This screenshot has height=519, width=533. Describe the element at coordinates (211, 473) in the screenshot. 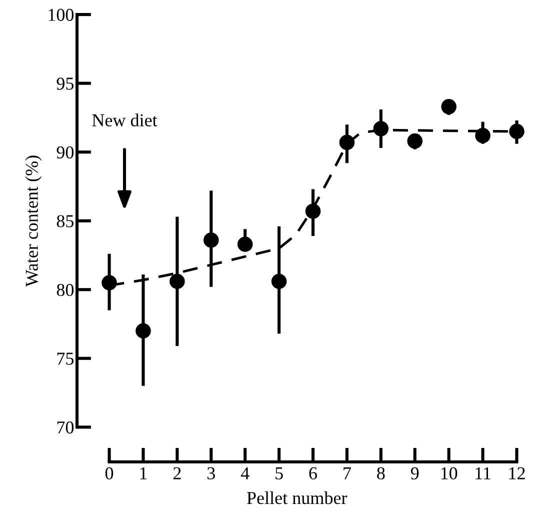

I see `x-tick-label: 3` at that location.